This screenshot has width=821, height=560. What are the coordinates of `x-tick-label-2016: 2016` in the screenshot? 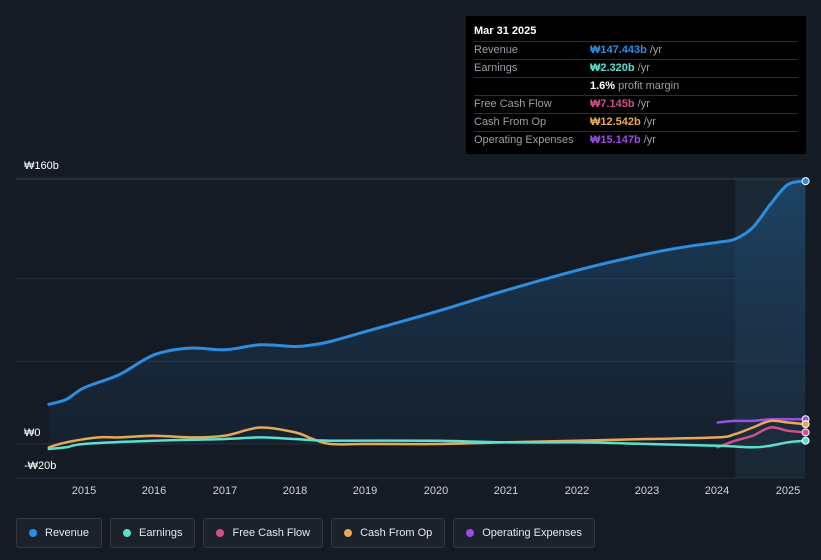 It's located at (154, 491).